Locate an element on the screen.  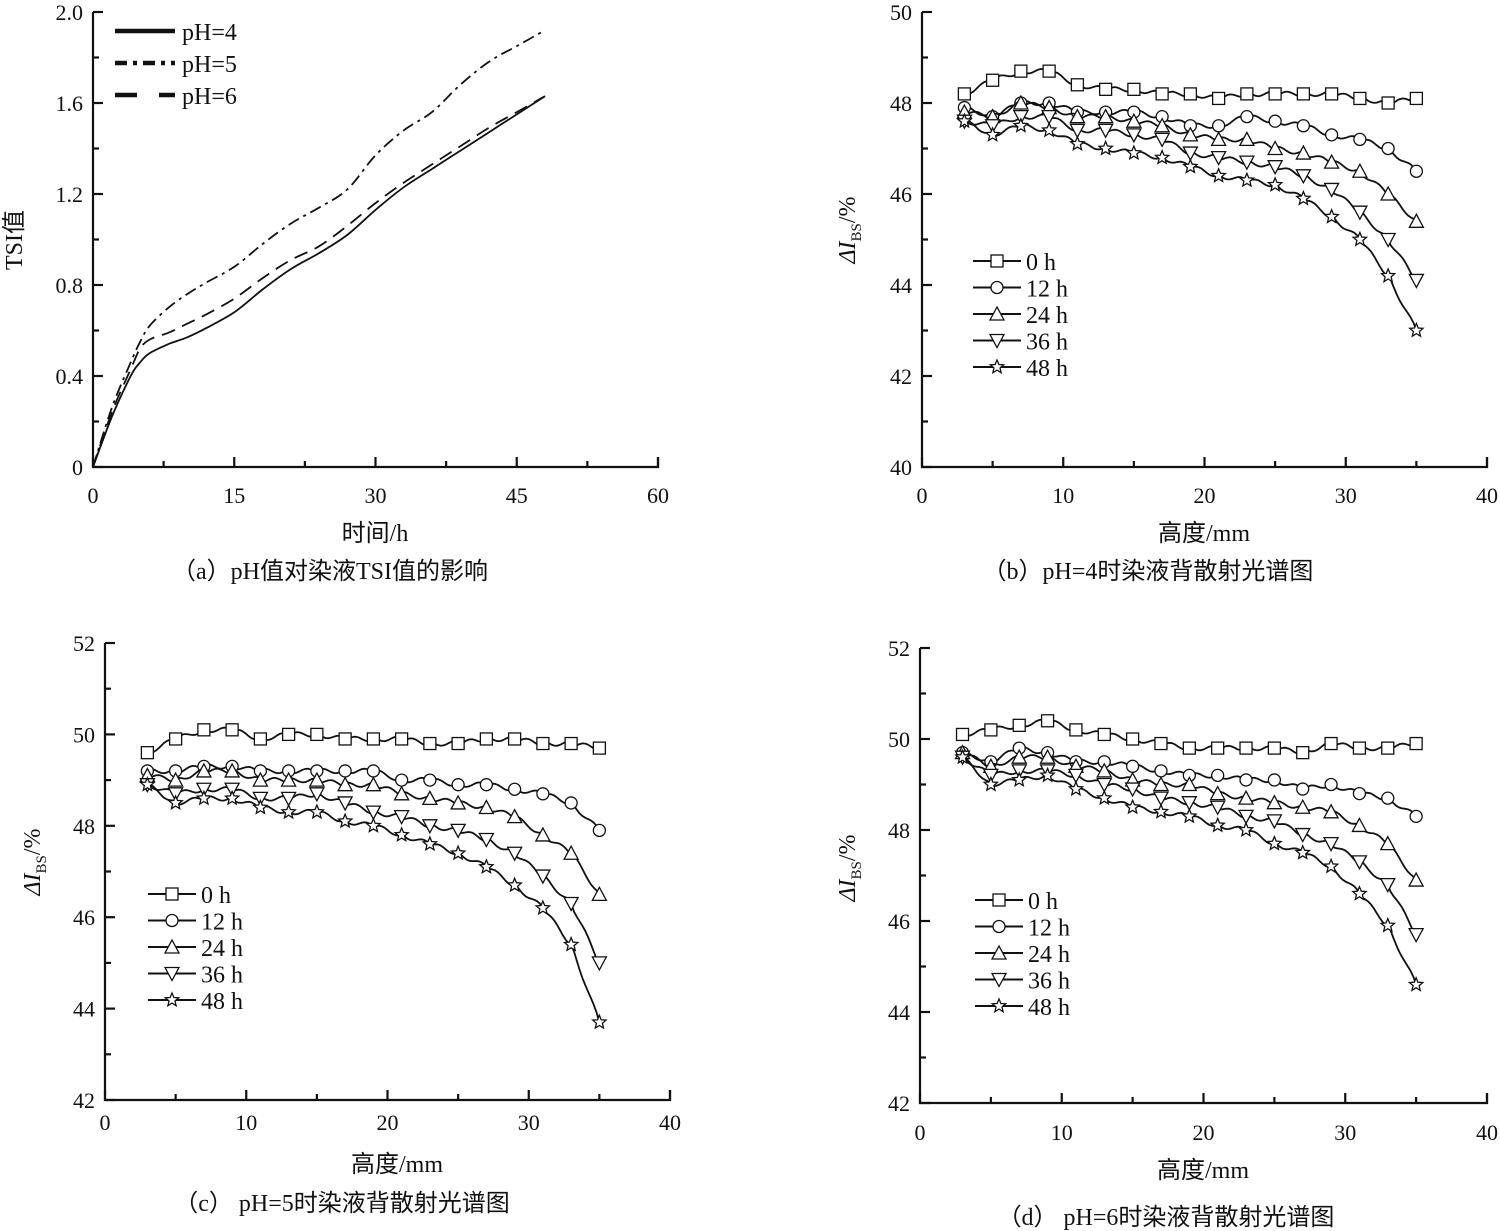
legend-label: 24 h is located at coordinates (1049, 955).